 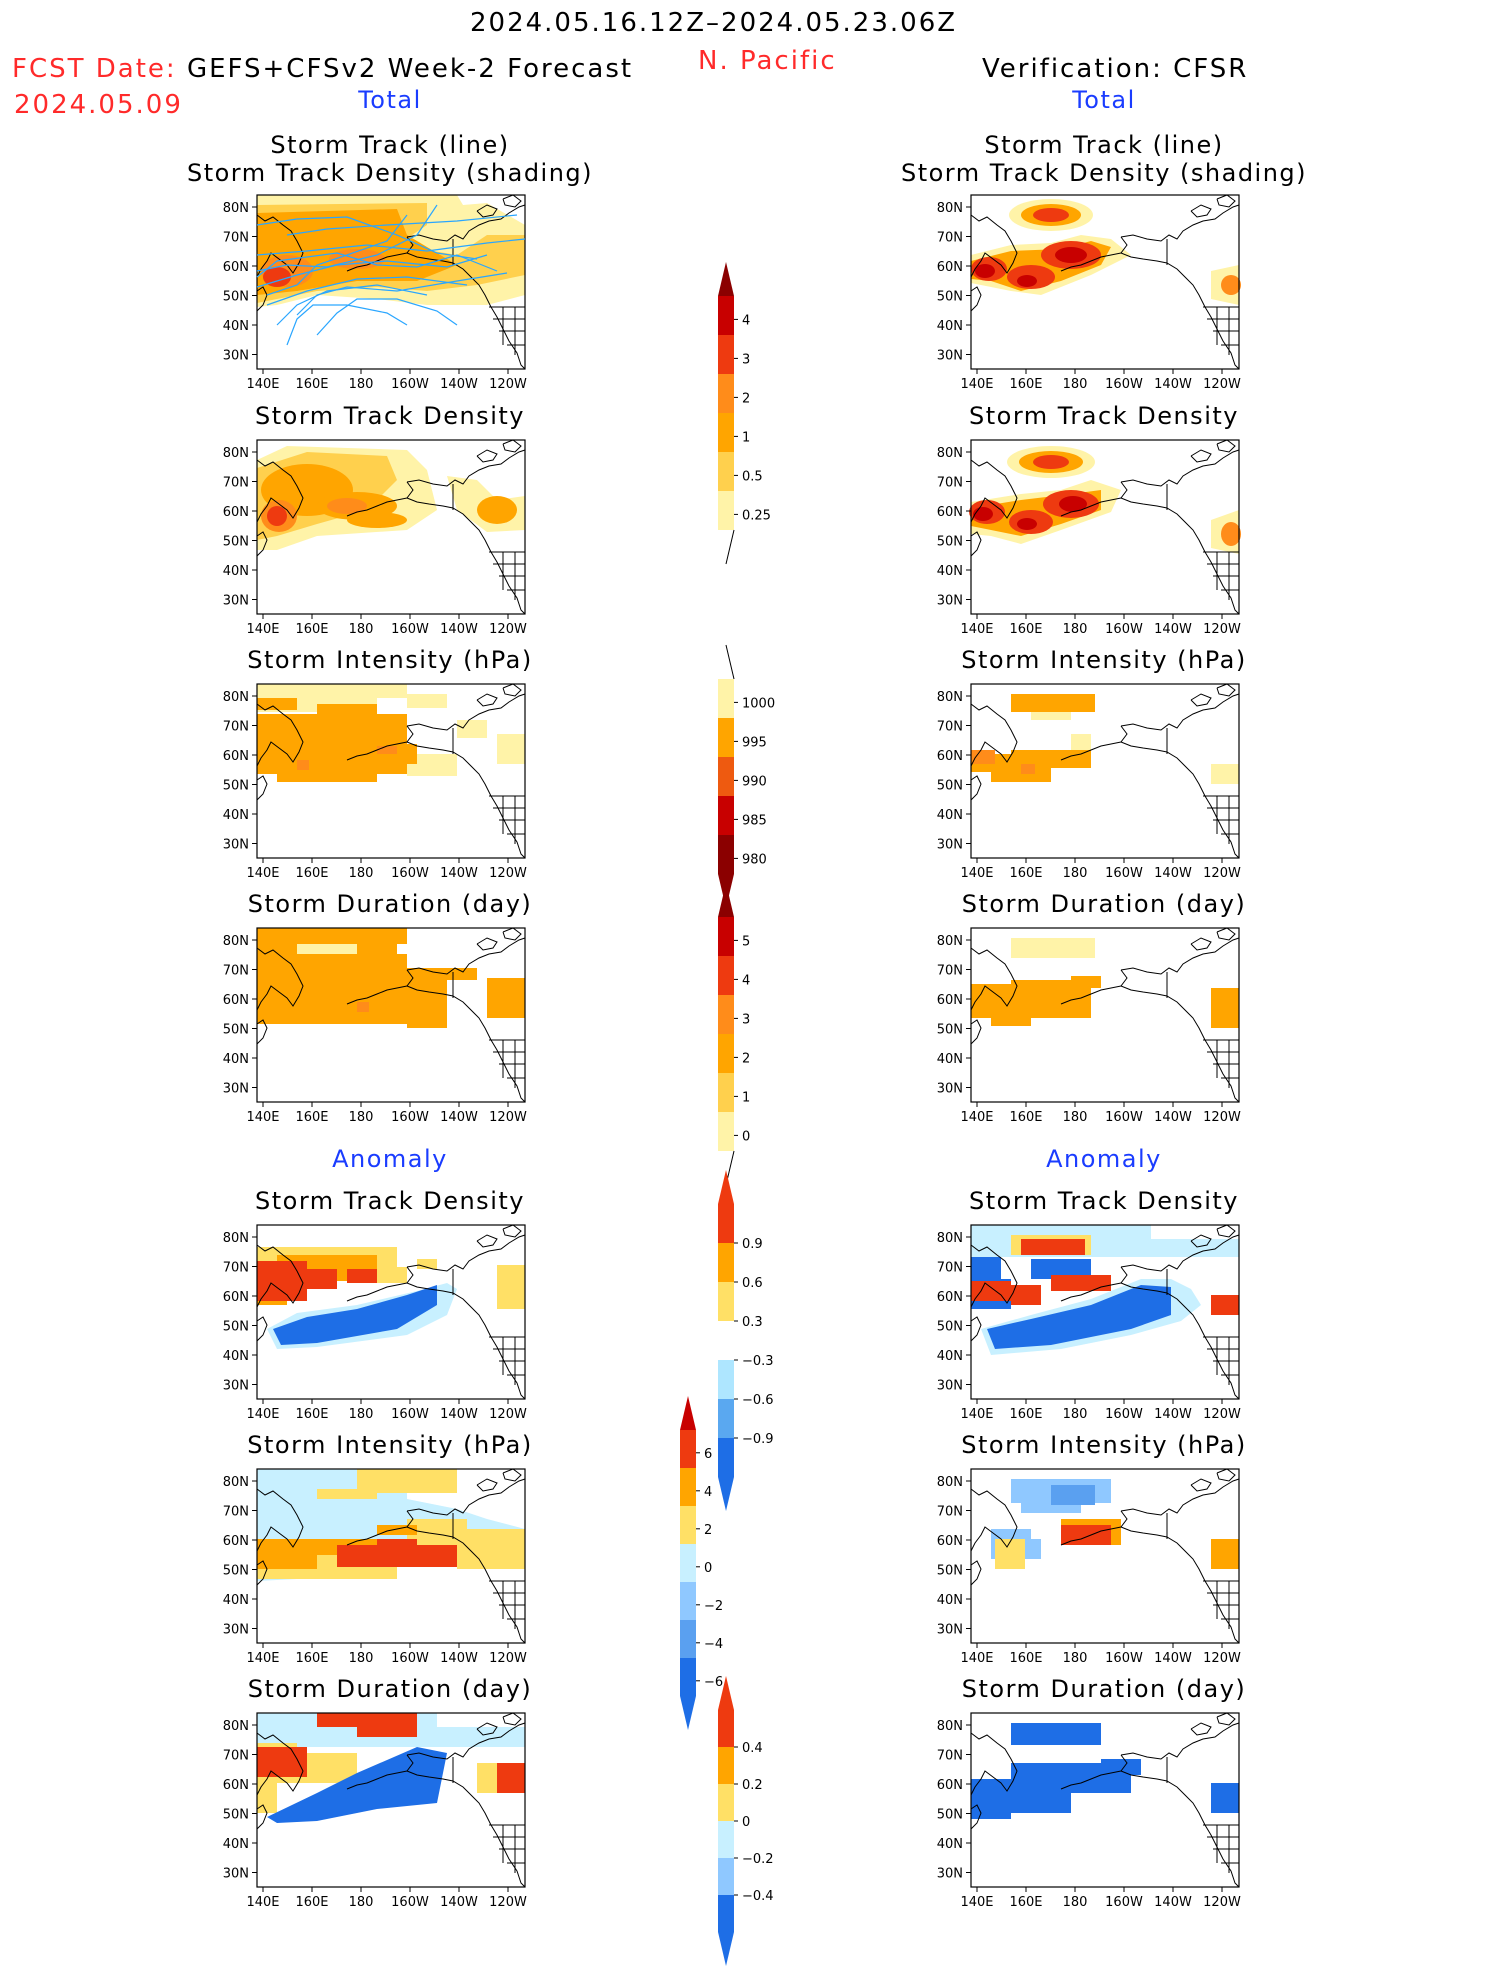 What do you see at coordinates (390, 1159) in the screenshot?
I see `left-anomaly-heading: Anomaly` at bounding box center [390, 1159].